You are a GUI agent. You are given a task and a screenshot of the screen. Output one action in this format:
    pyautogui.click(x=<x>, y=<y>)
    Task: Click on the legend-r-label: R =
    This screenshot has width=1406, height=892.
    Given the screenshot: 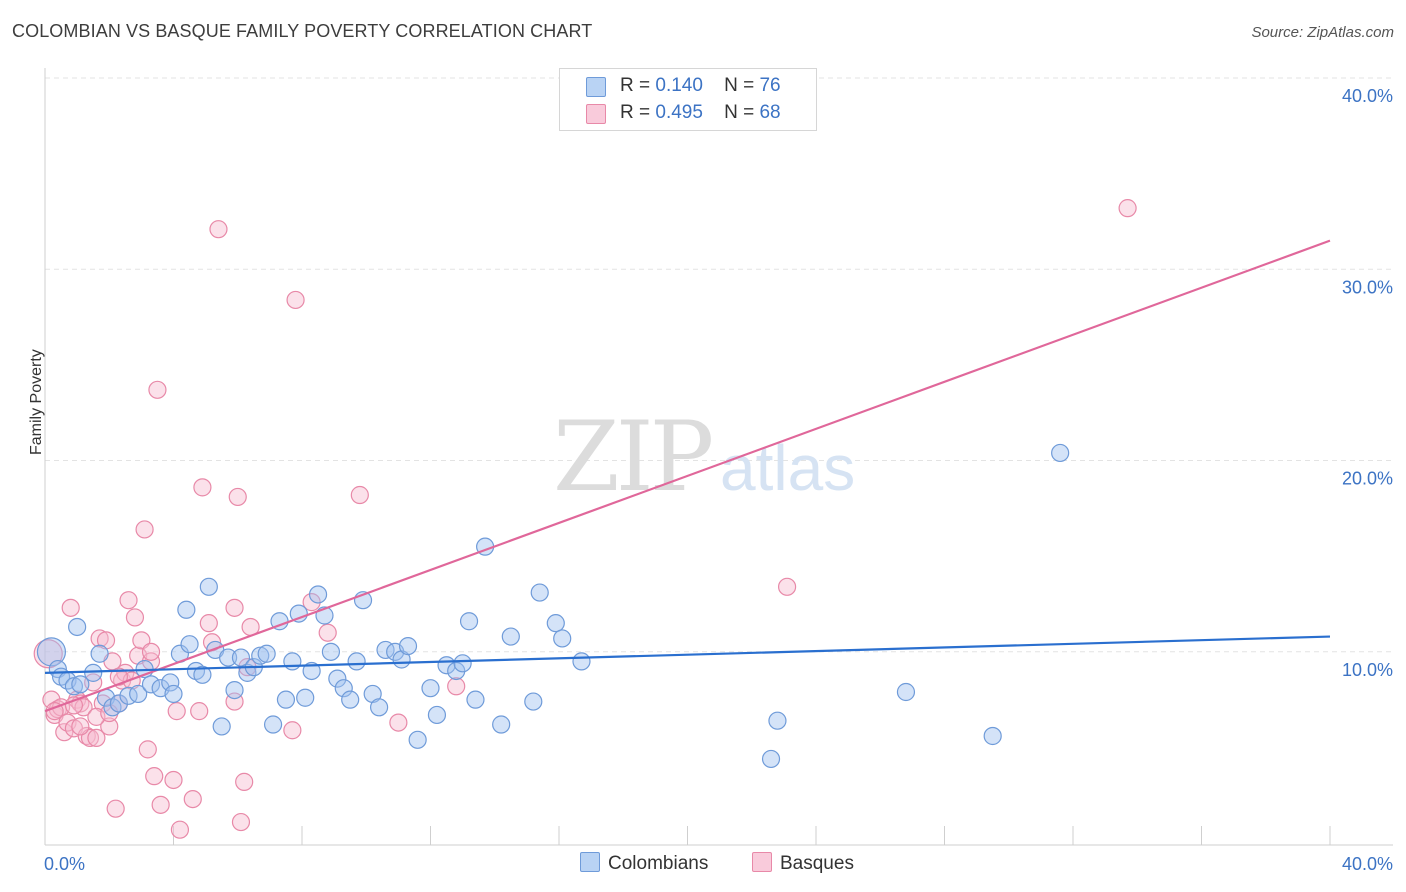 What is the action you would take?
    pyautogui.click(x=635, y=85)
    